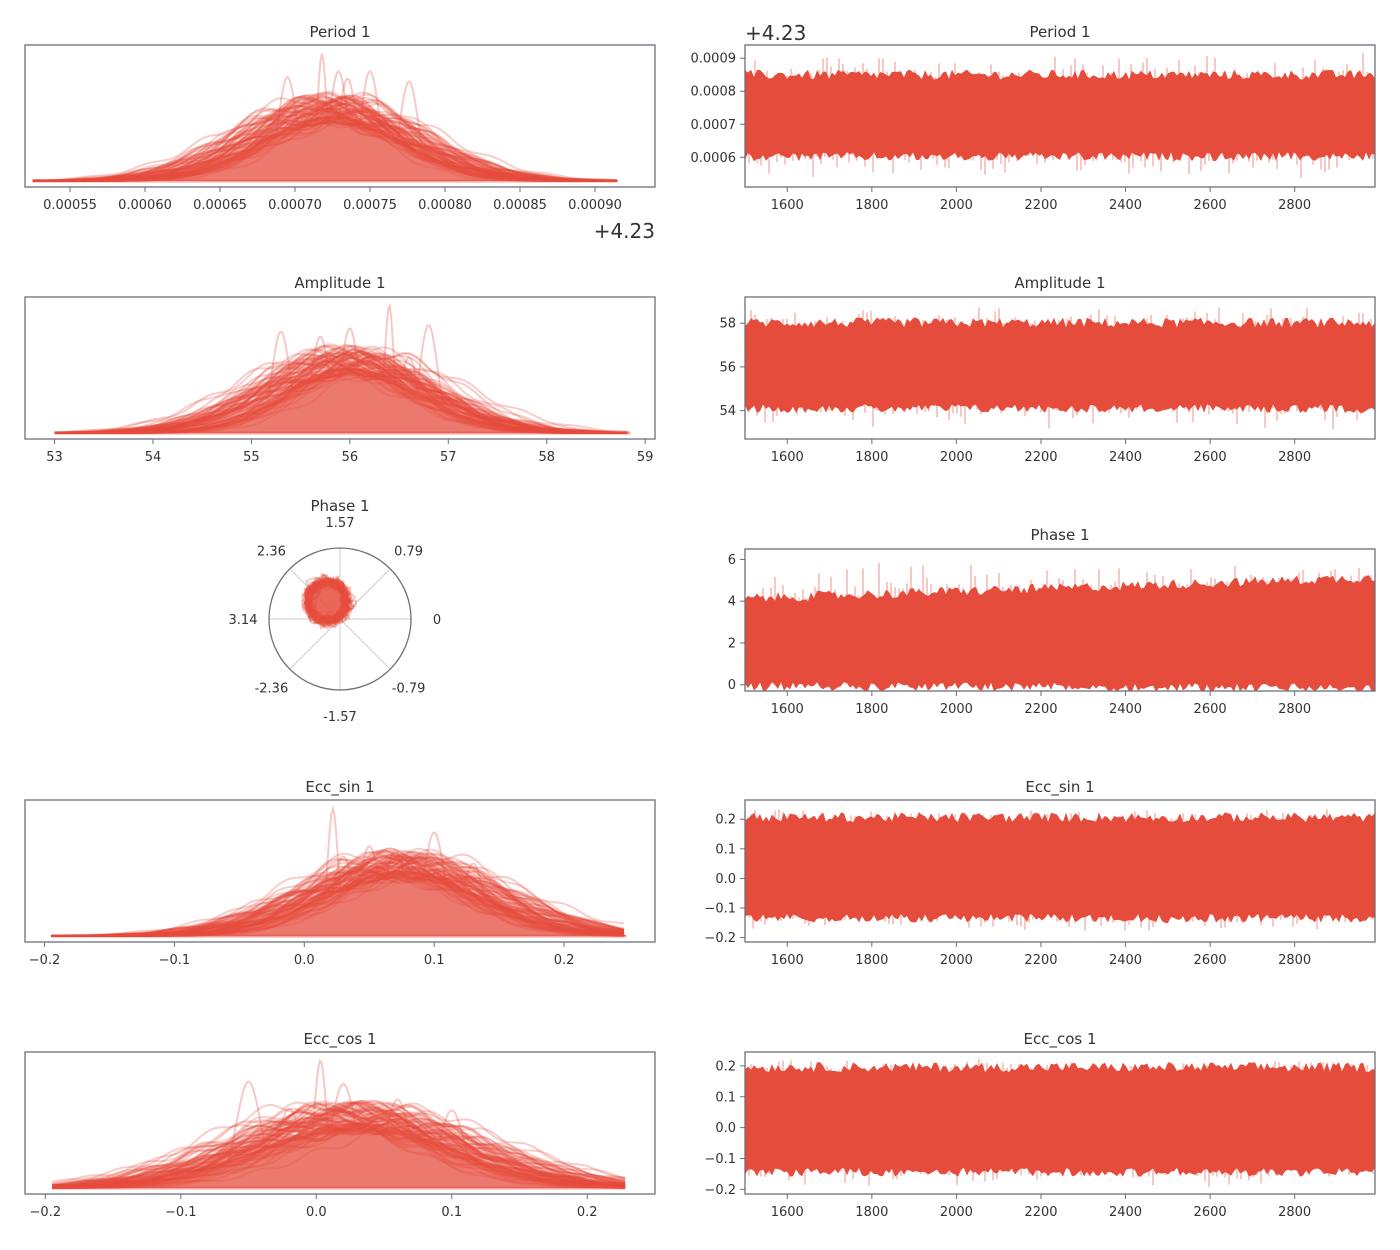 This screenshot has width=1400, height=1250. Describe the element at coordinates (1060, 870) in the screenshot. I see `trace-samples` at that location.